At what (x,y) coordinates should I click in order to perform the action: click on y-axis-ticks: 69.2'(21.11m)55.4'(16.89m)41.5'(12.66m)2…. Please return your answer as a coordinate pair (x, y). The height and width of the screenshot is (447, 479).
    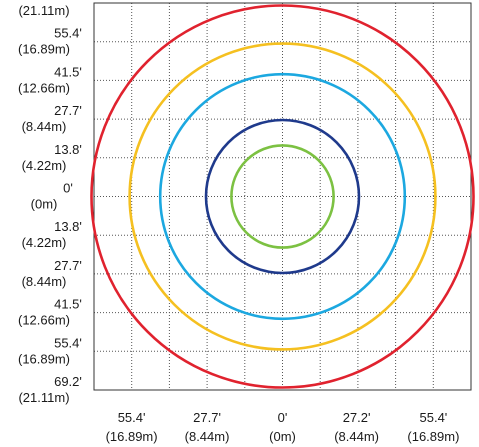
    Looking at the image, I should click on (50, 202).